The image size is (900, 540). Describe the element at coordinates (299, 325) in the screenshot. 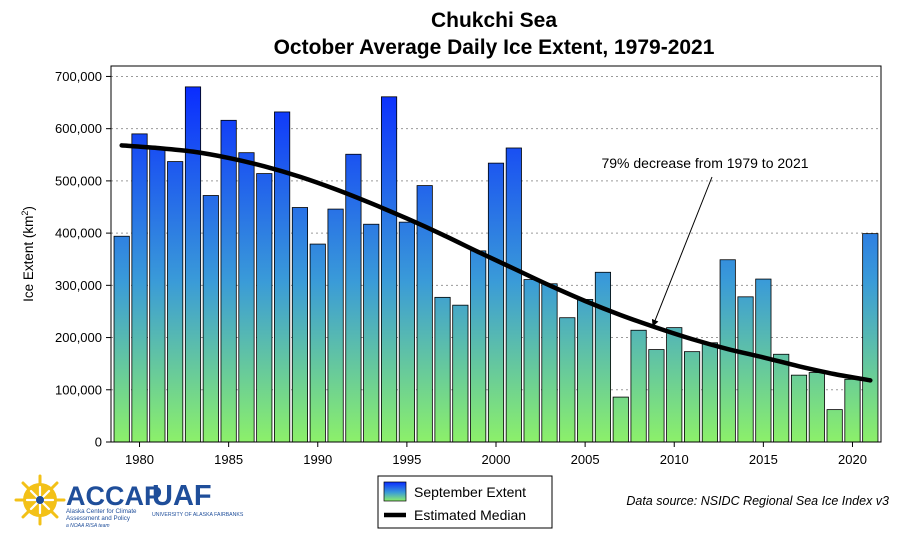

I see `bar-1989` at that location.